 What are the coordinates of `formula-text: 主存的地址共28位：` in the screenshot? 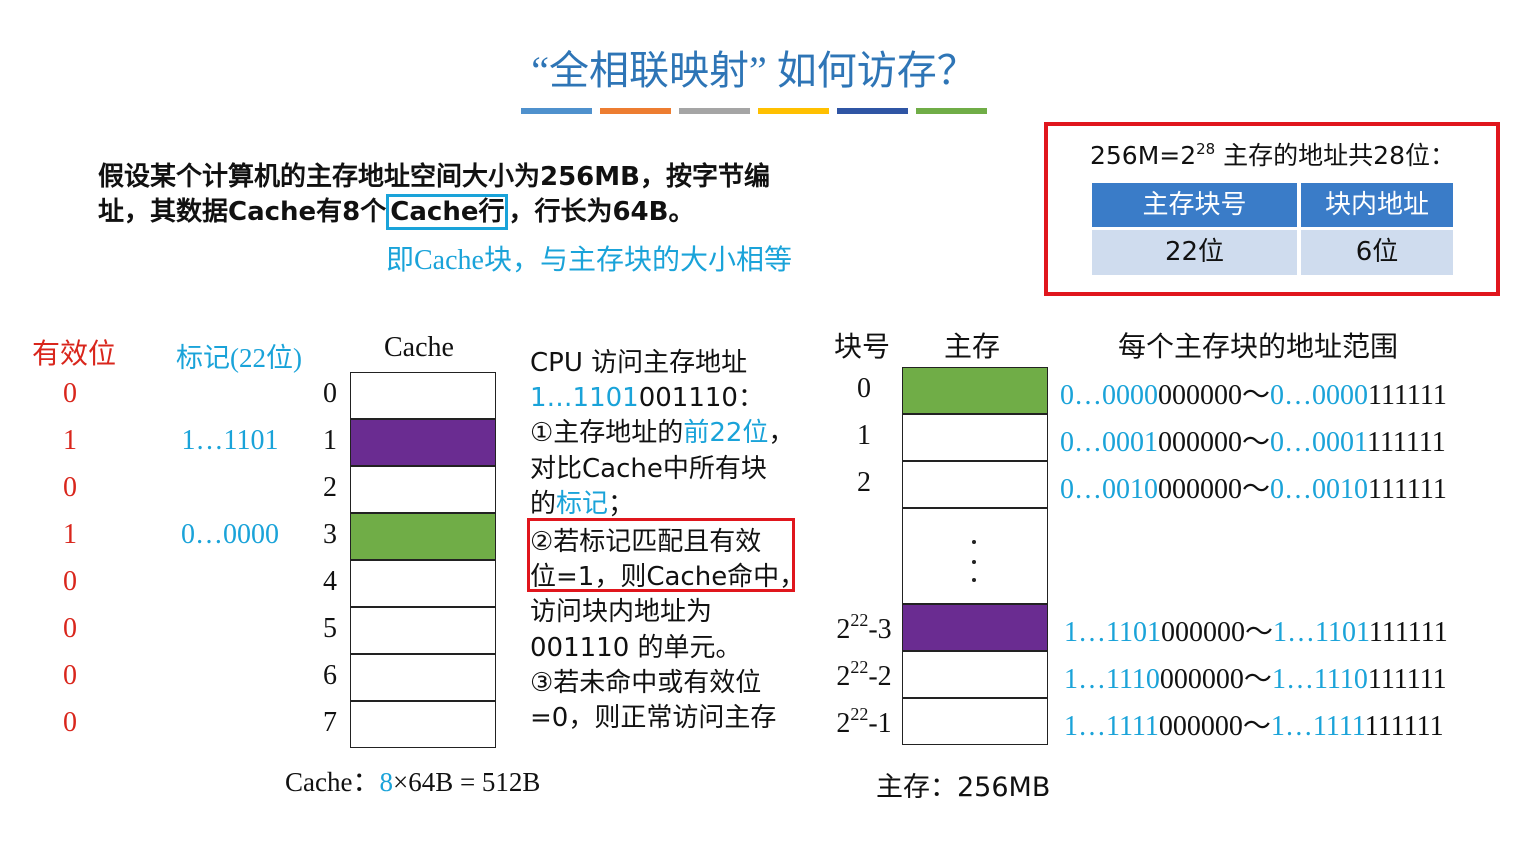 It's located at (1335, 155).